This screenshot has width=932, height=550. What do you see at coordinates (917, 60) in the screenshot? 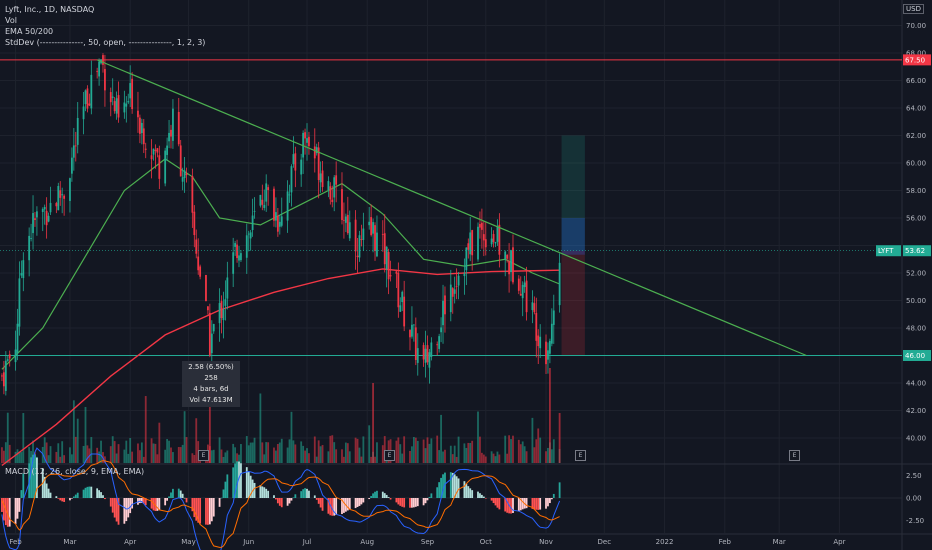
I see `level-price-label` at bounding box center [917, 60].